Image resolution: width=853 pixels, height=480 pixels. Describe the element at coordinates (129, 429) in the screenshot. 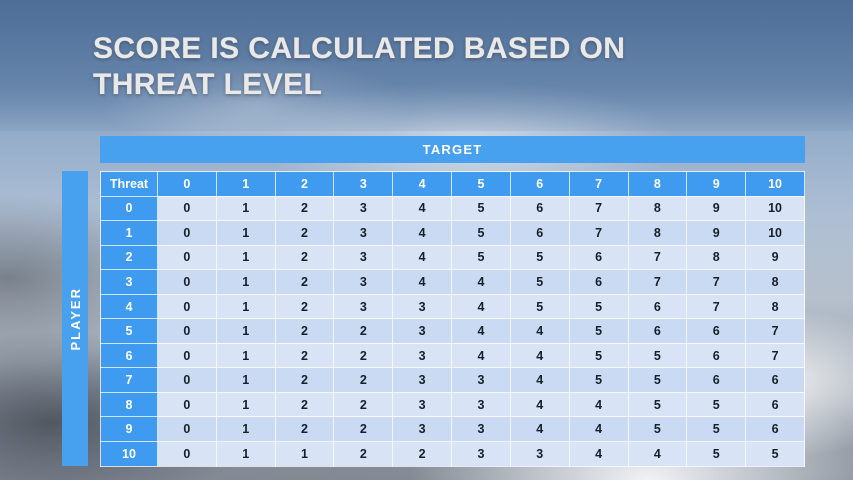

I see `row-header-9: 9` at that location.